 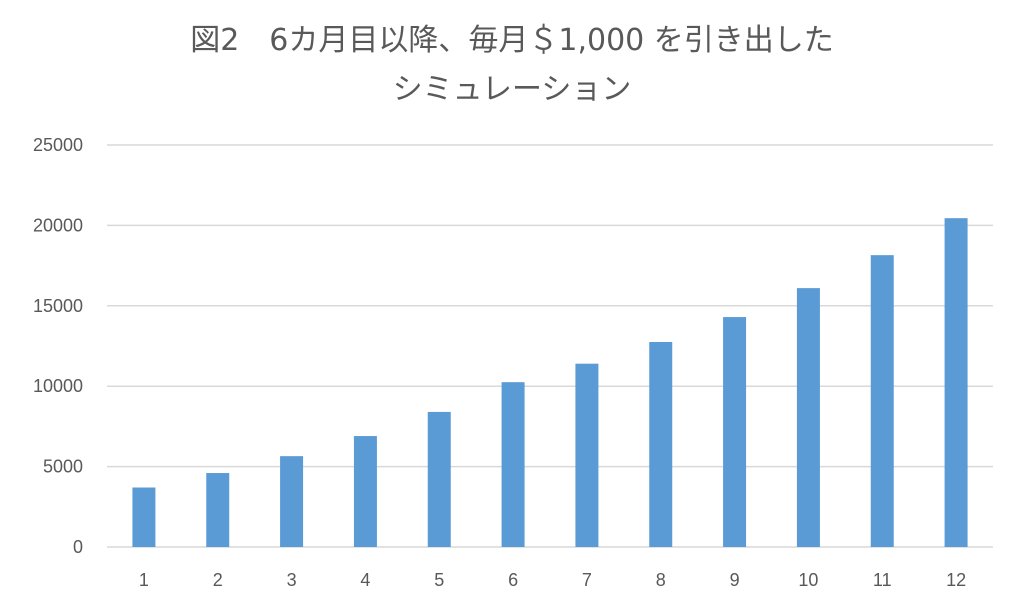 I want to click on x-tick-label: 9, so click(x=735, y=580).